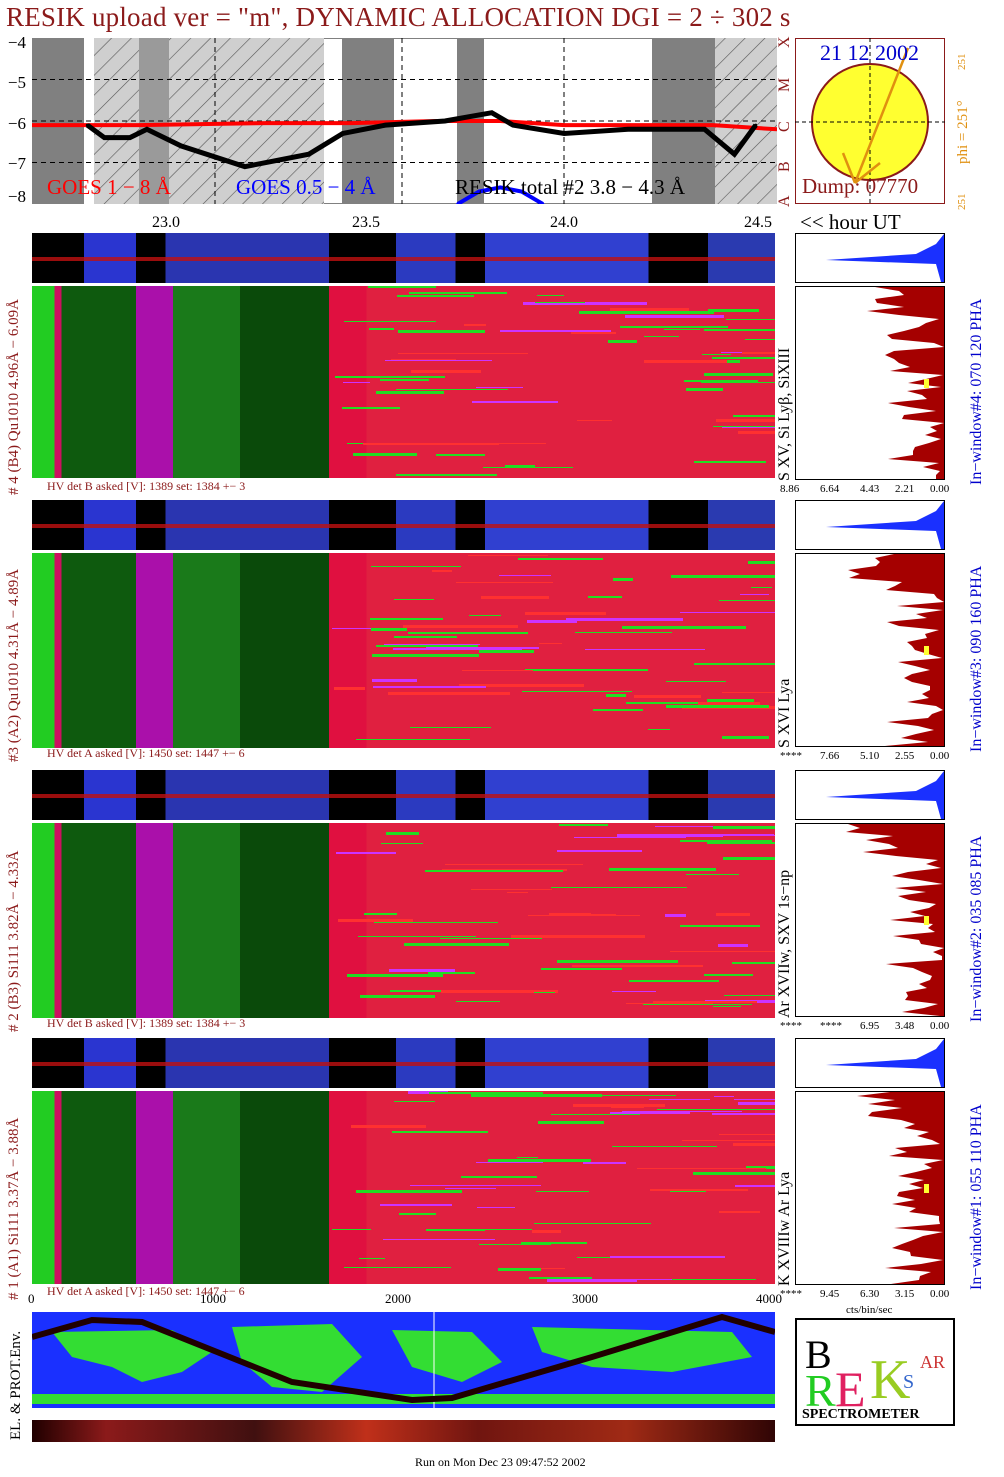  I want to click on pha-tick: 3.15, so click(905, 1294).